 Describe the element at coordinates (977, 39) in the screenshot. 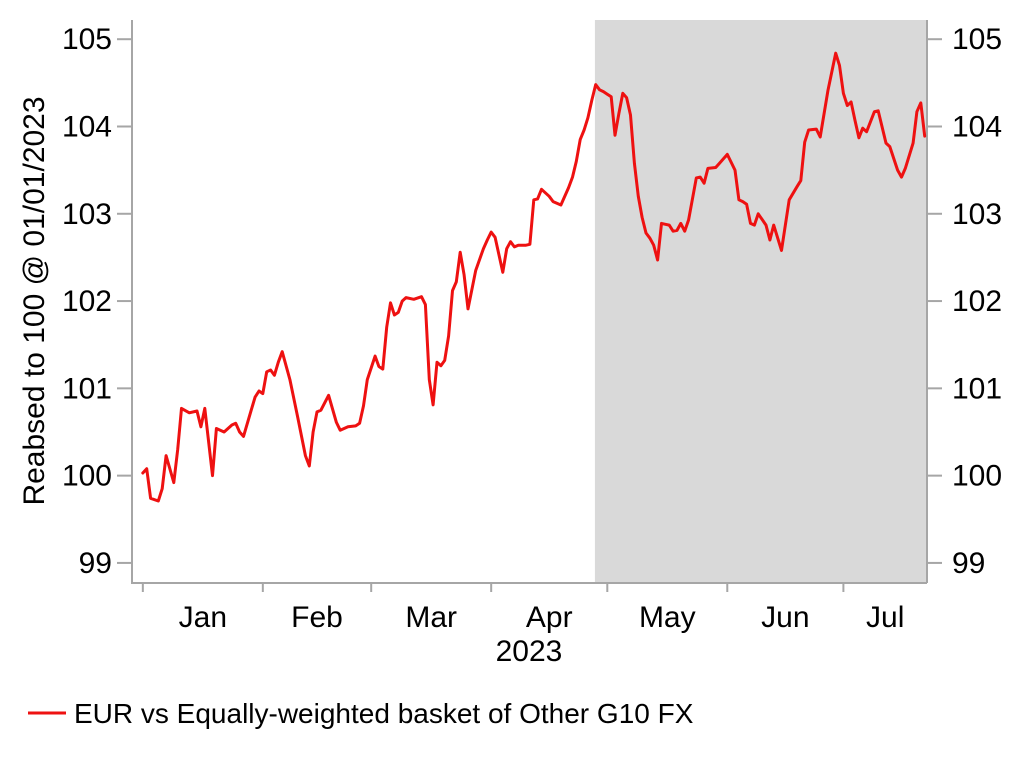

I see `y-tick-label-right: 105` at that location.